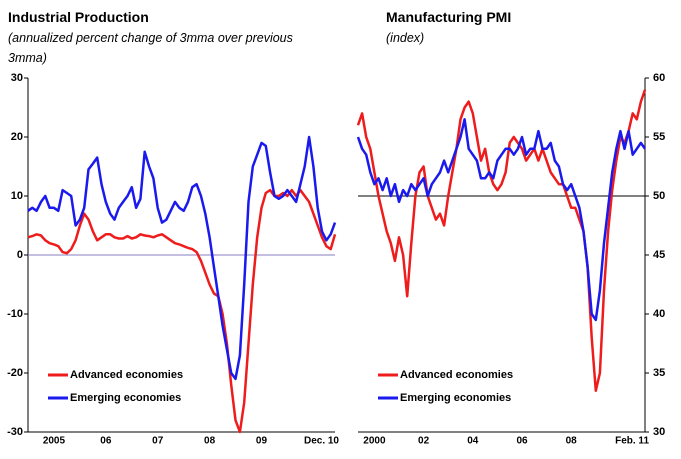  Describe the element at coordinates (158, 441) in the screenshot. I see `x-tick-label: 07` at that location.